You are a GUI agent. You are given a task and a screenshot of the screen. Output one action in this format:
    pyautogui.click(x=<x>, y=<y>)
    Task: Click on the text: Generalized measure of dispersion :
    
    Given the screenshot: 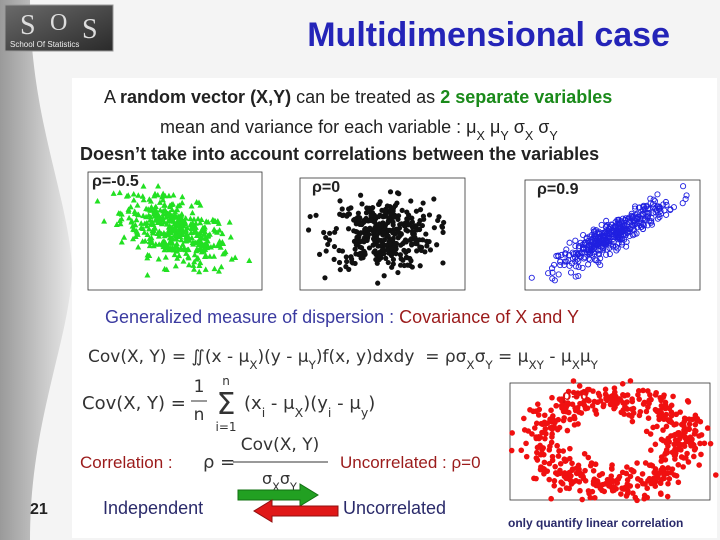 What is the action you would take?
    pyautogui.click(x=252, y=317)
    